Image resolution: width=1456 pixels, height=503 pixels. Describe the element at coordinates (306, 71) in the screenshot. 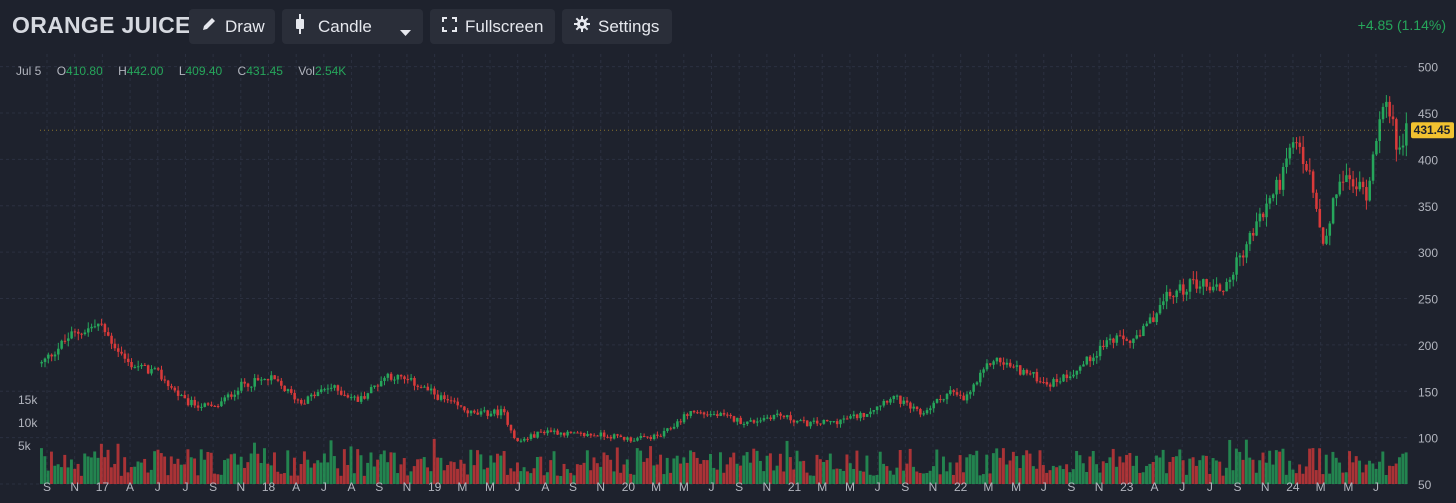

I see `volume-label: Vol` at that location.